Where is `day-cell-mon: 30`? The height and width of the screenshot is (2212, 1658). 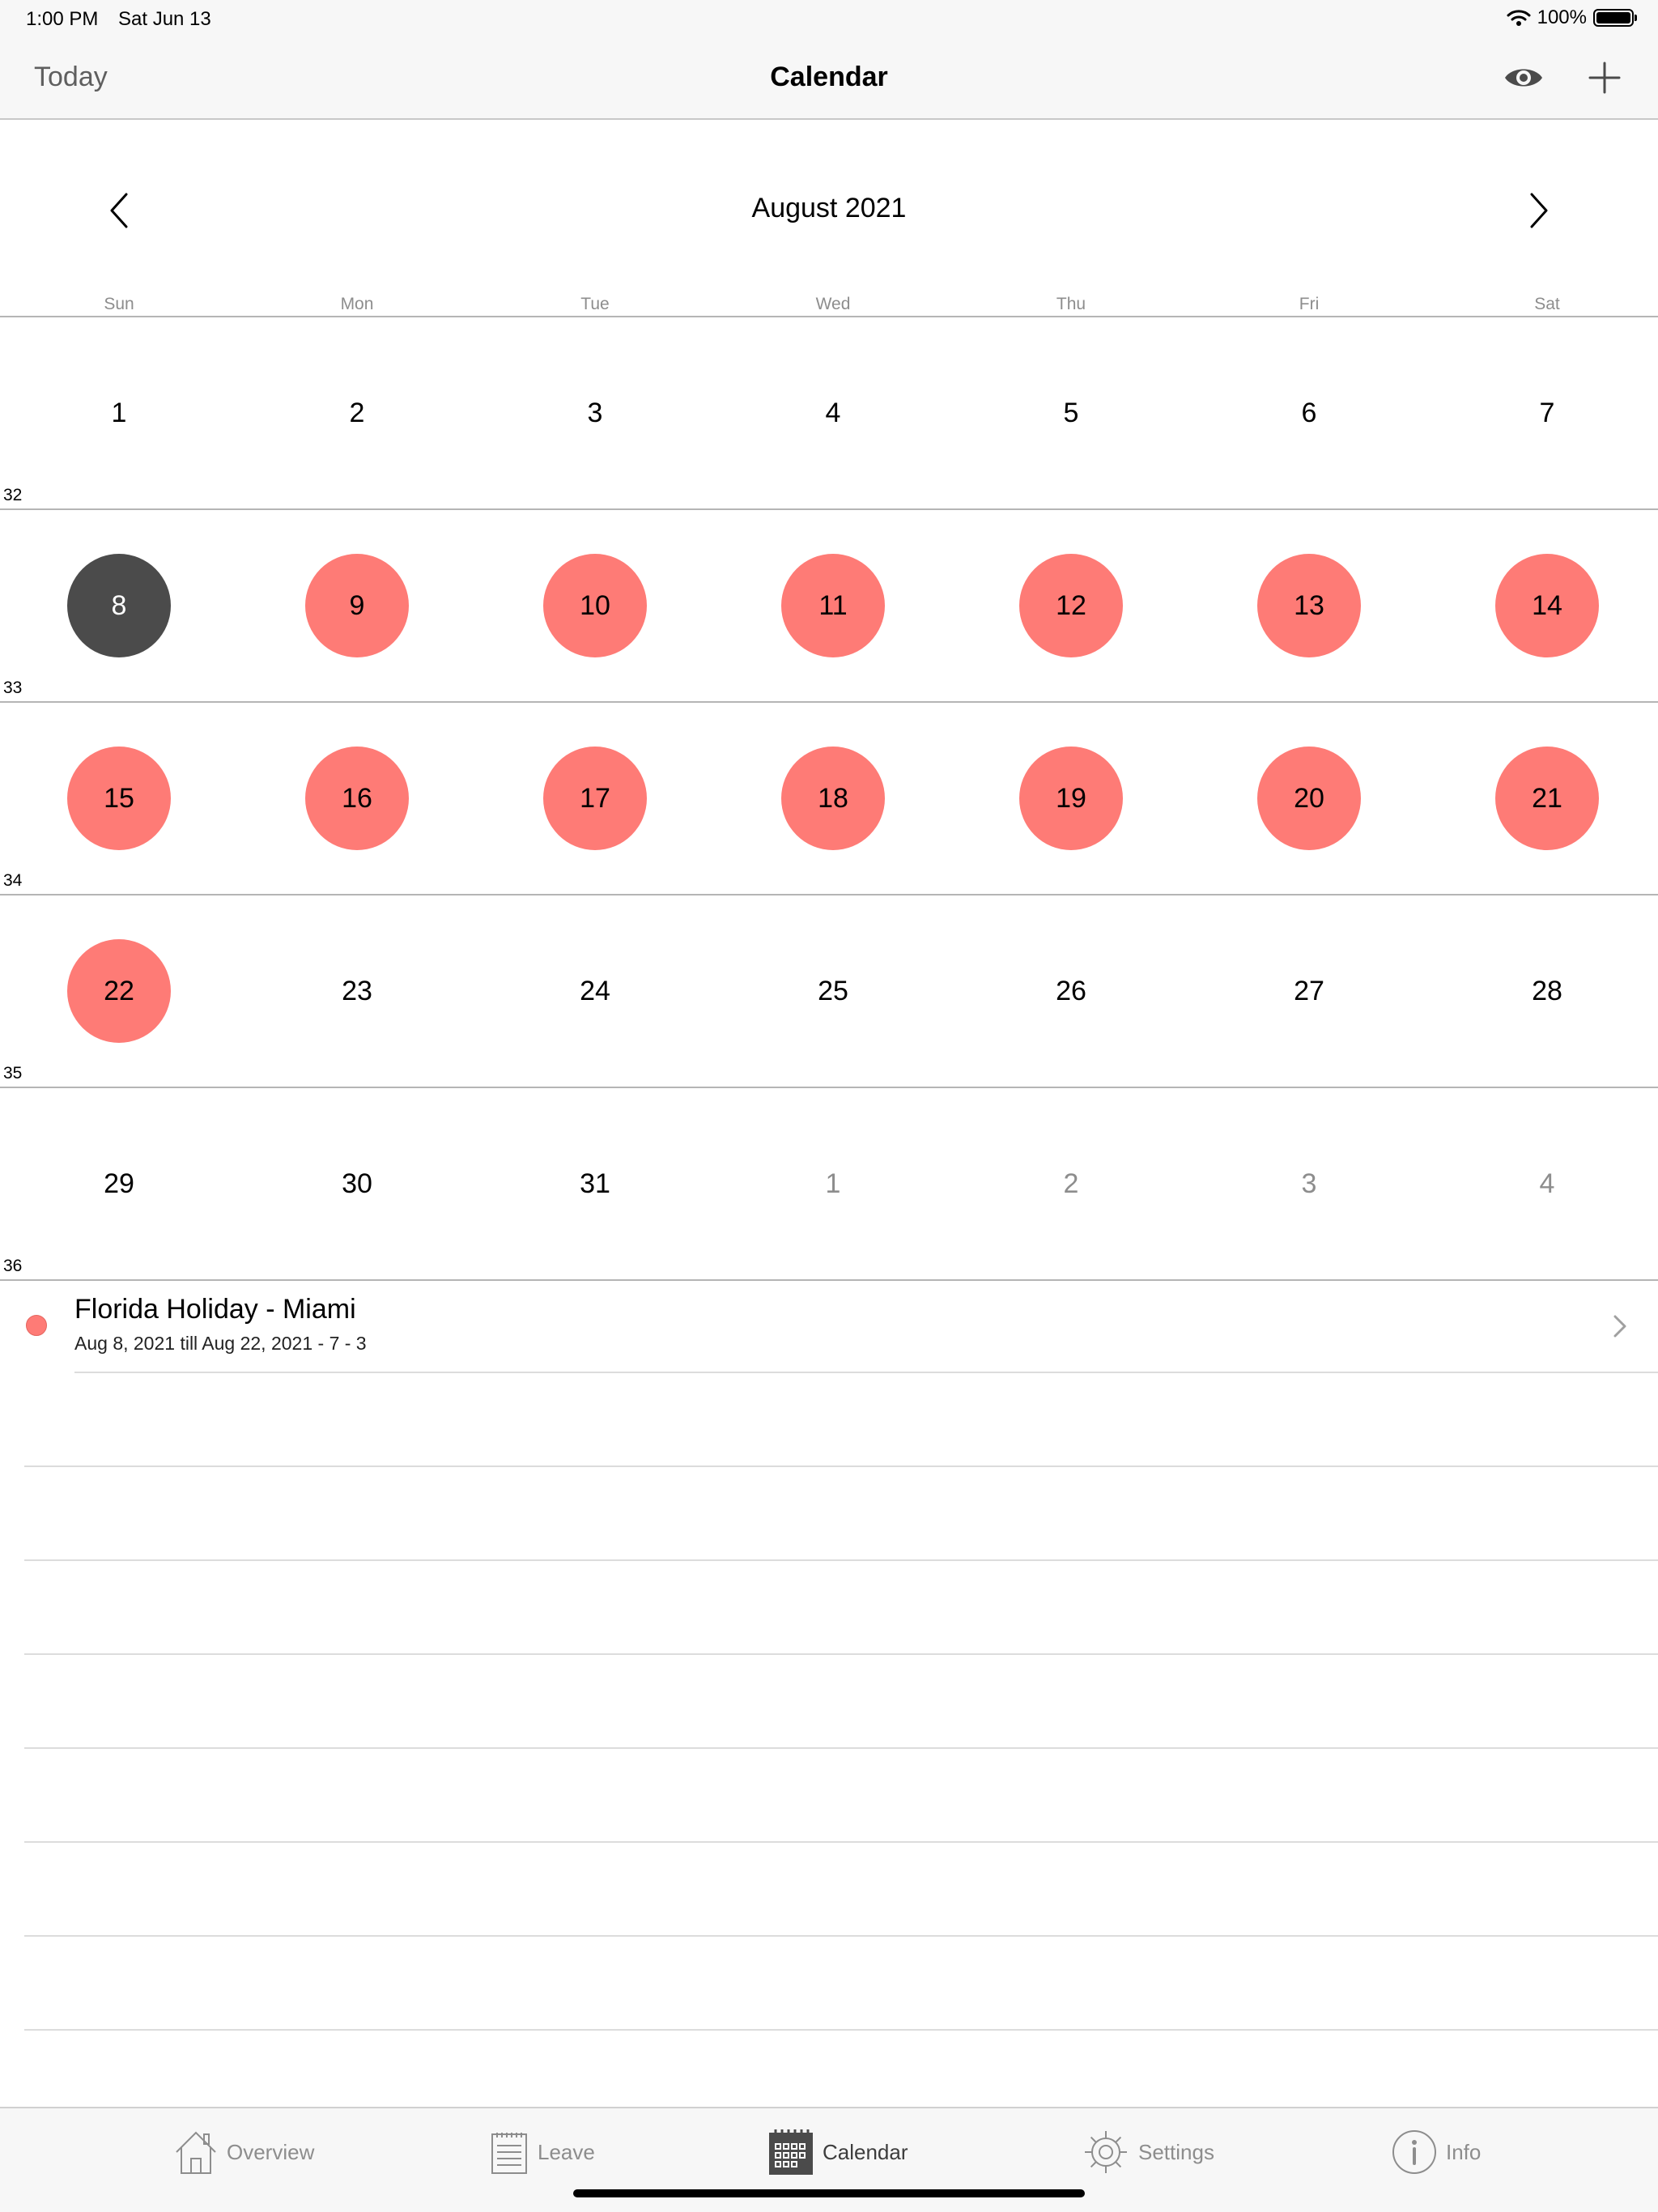 day-cell-mon: 30 is located at coordinates (357, 1184).